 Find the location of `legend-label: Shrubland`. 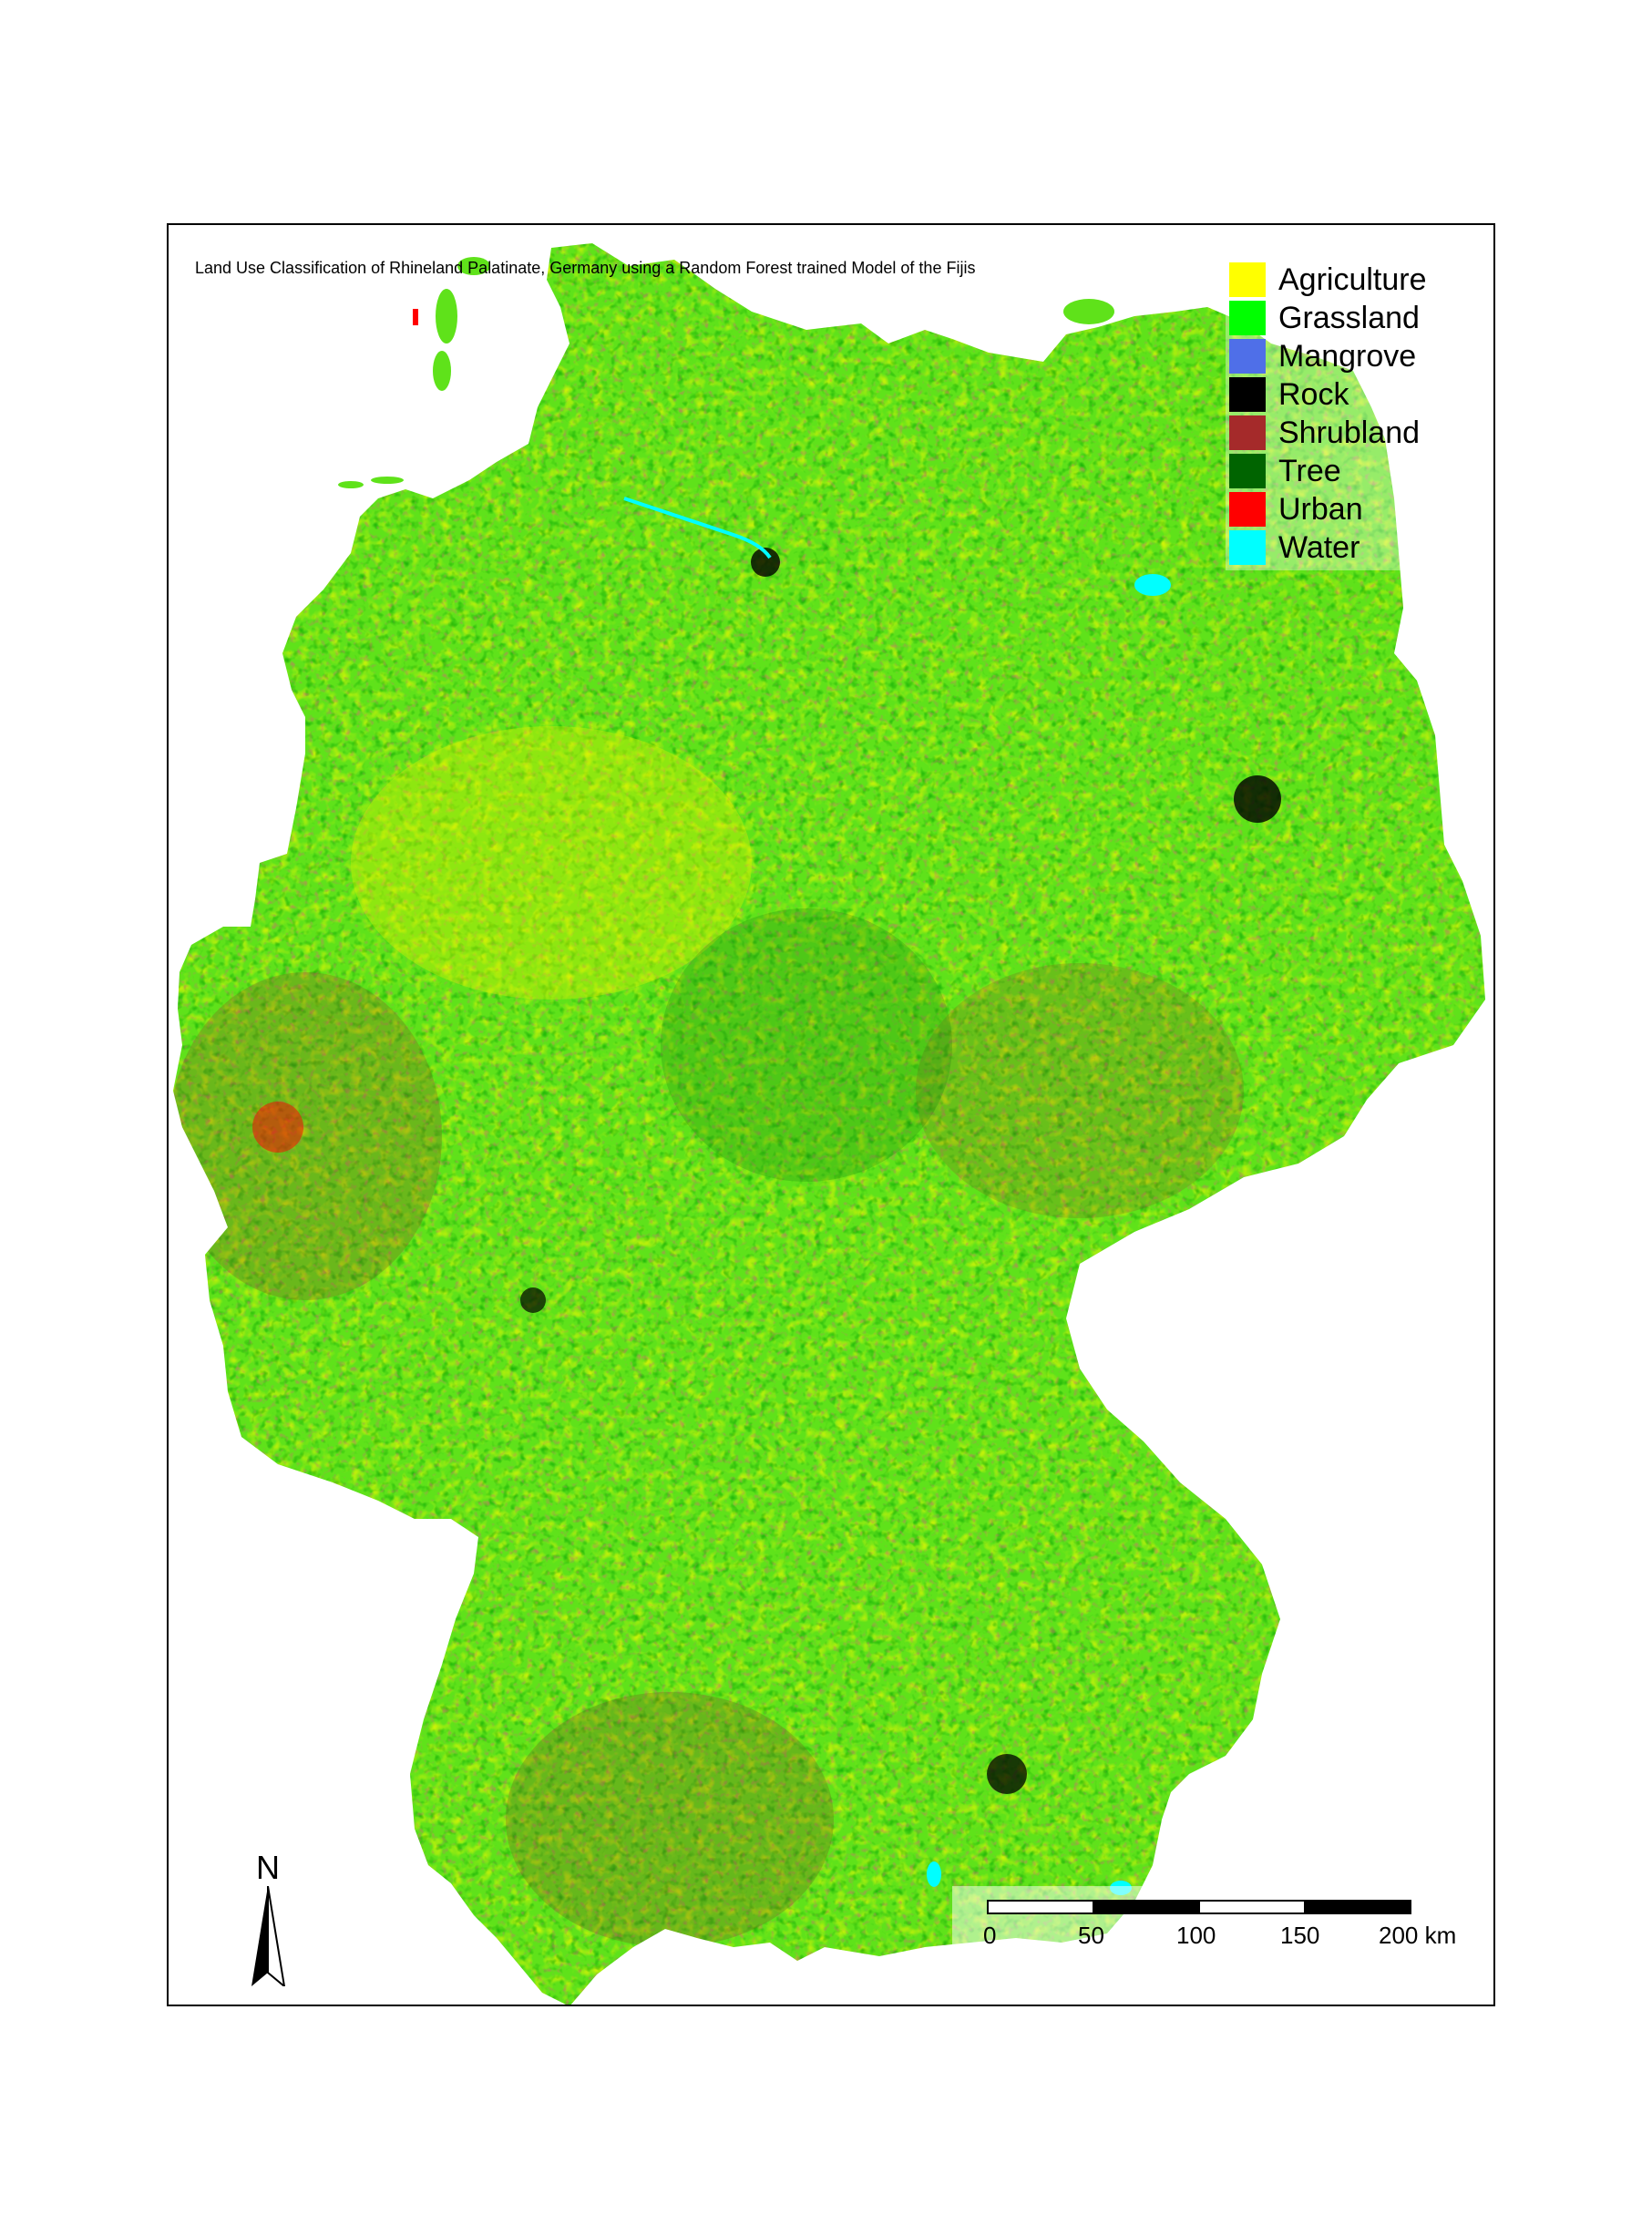

legend-label: Shrubland is located at coordinates (1349, 432).